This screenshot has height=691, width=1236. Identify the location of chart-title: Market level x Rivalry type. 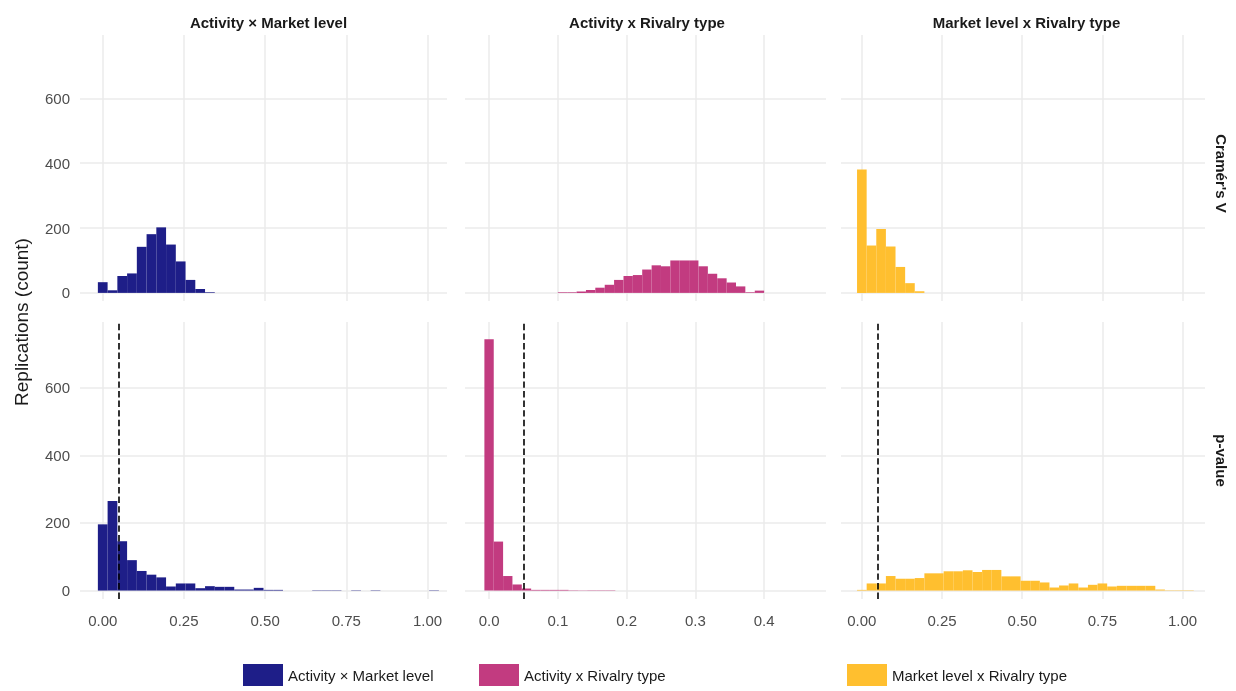
(1026, 22).